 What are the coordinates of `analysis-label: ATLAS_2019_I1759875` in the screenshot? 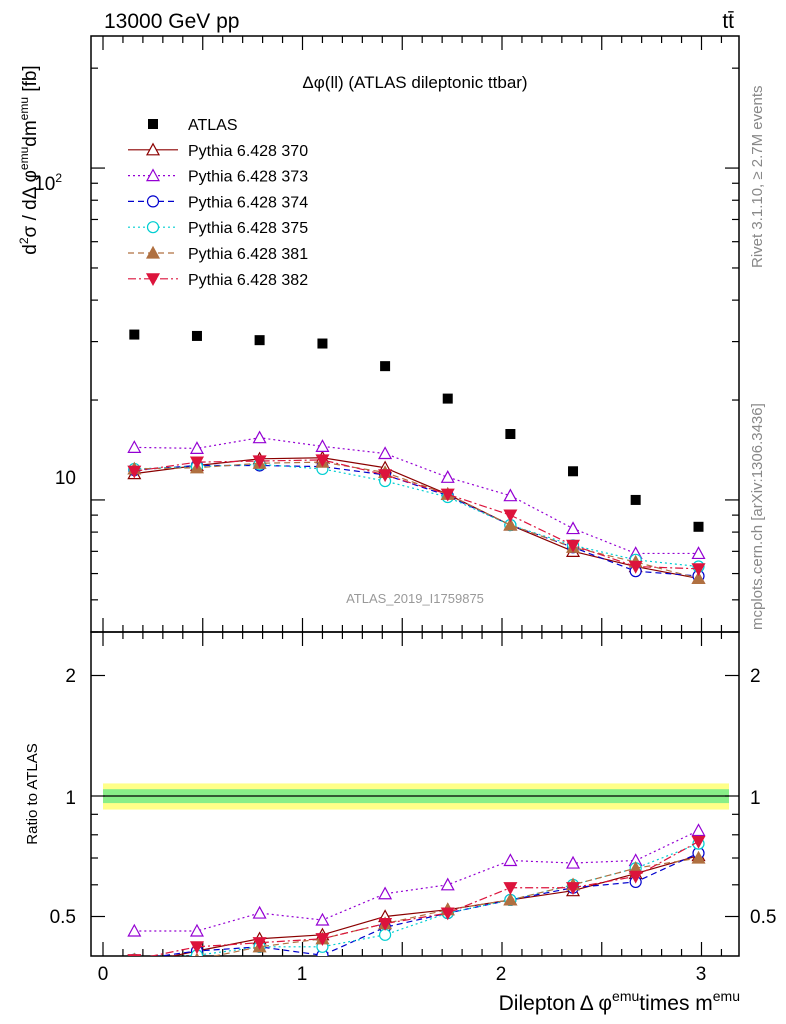 It's located at (415, 598).